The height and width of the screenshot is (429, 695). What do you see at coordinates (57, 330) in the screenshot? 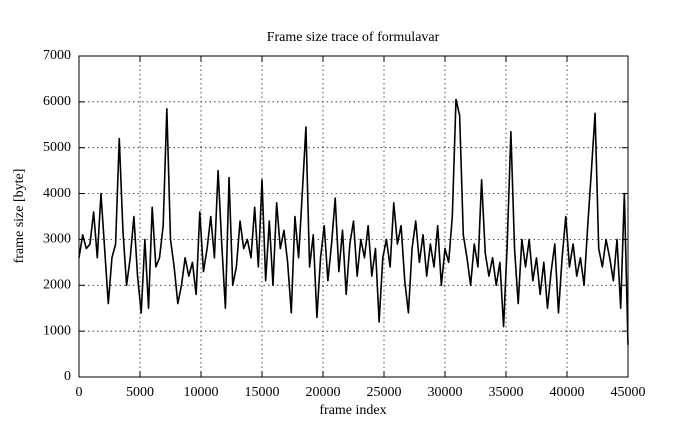
I see `y-tick-label: 1000` at bounding box center [57, 330].